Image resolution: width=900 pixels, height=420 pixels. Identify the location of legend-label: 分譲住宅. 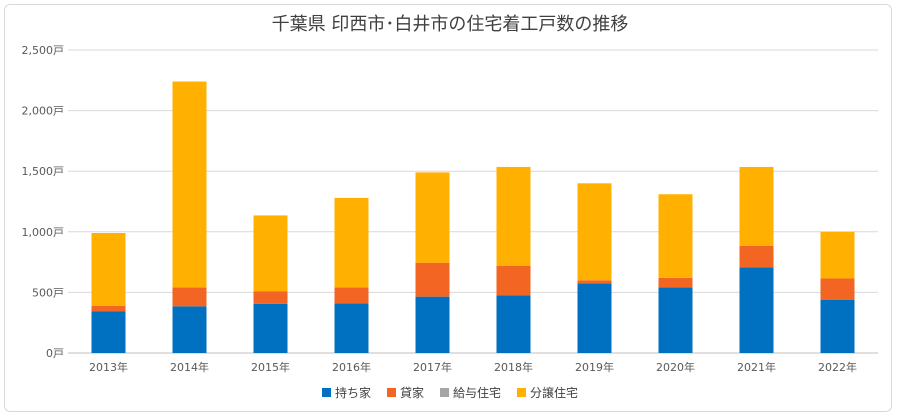
(554, 393).